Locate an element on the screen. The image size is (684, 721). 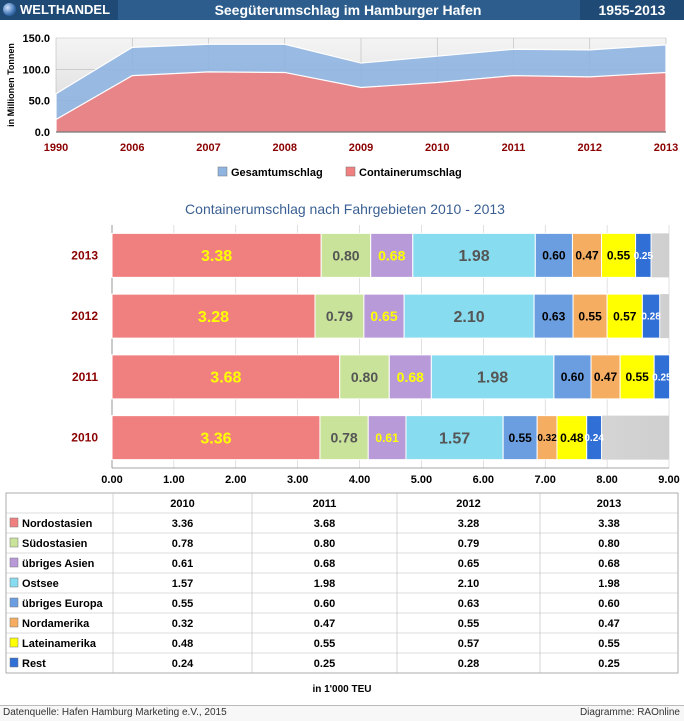
data-table-header-cell: 2012 is located at coordinates (468, 504).